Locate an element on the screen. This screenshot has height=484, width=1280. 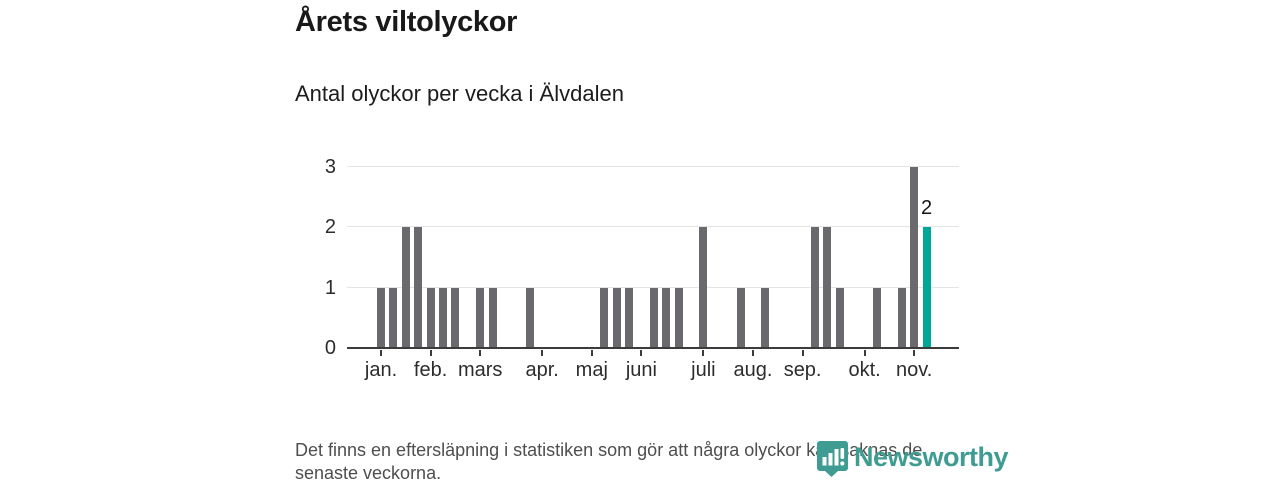
x-tick-apr is located at coordinates (542, 353).